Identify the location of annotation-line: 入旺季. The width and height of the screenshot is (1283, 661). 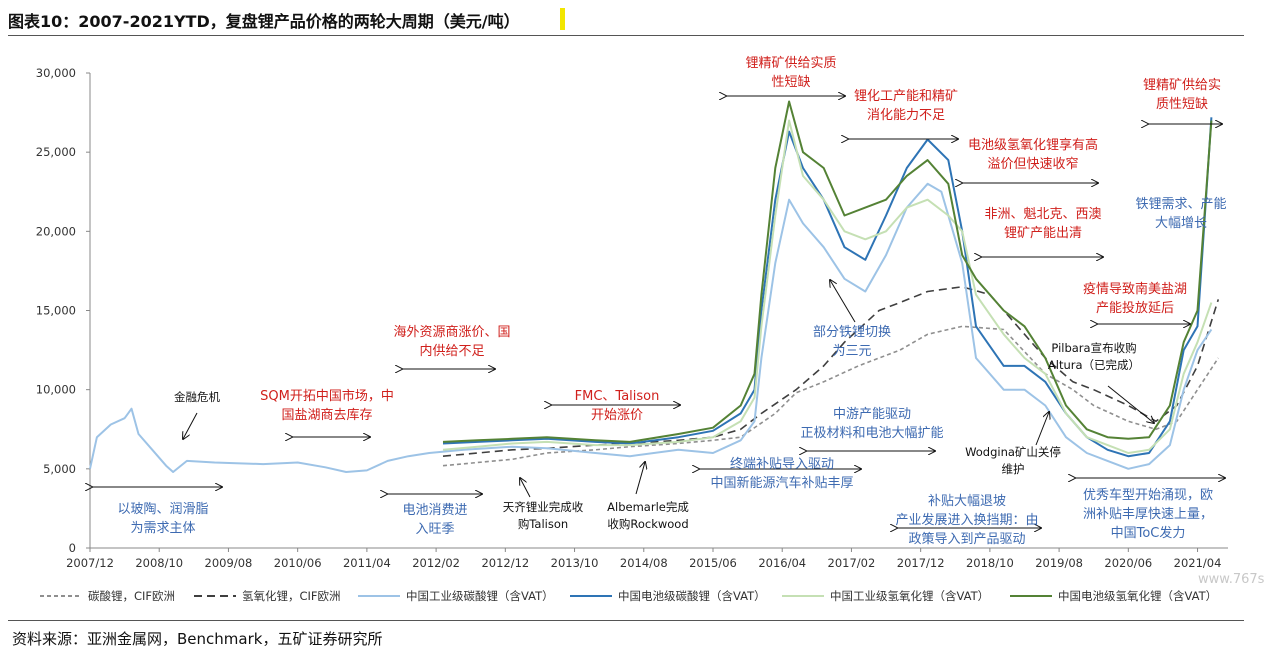
(434, 529).